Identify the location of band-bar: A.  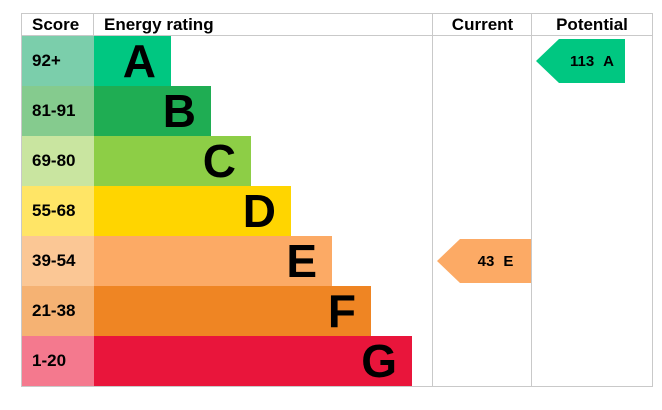
(132, 61).